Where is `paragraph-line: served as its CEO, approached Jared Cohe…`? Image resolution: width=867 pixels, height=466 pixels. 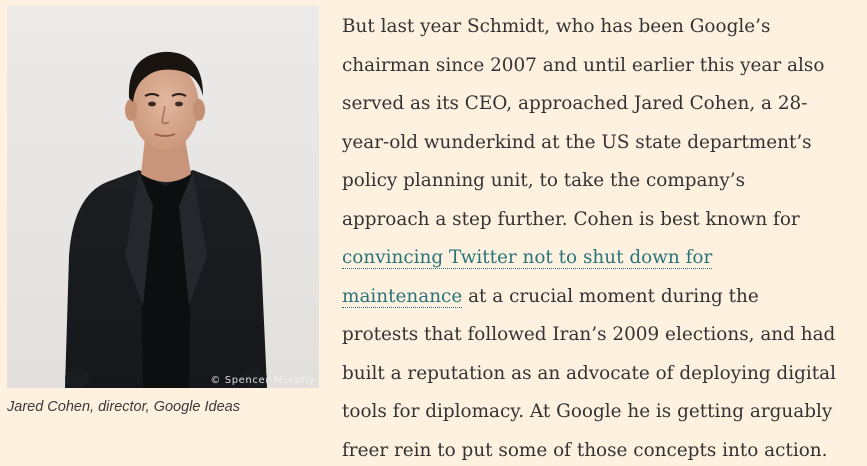 paragraph-line: served as its CEO, approached Jared Cohe… is located at coordinates (575, 103).